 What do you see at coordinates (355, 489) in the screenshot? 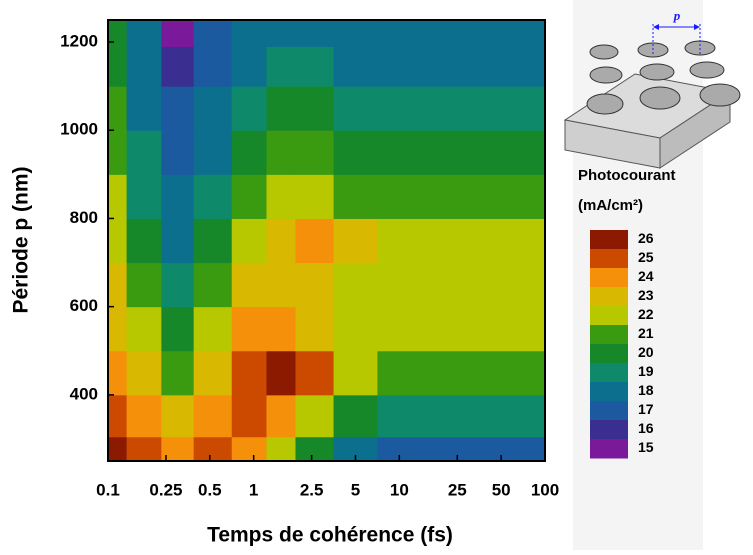
I see `x-tick-label: 5` at bounding box center [355, 489].